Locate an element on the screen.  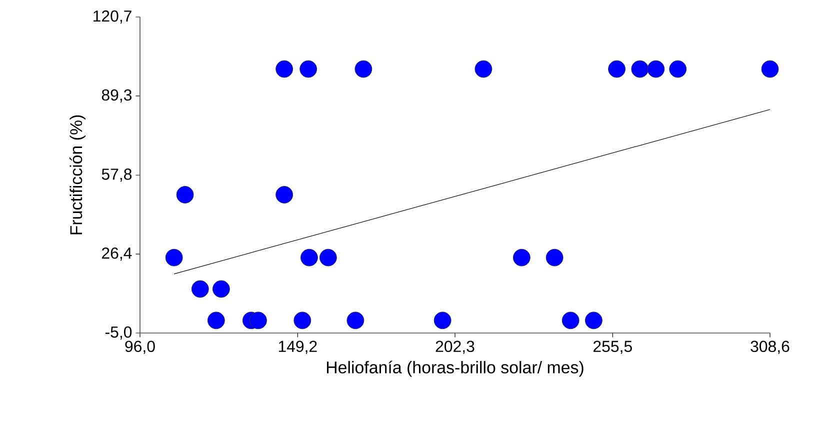
y-tick-label: 120,7 is located at coordinates (113, 17).